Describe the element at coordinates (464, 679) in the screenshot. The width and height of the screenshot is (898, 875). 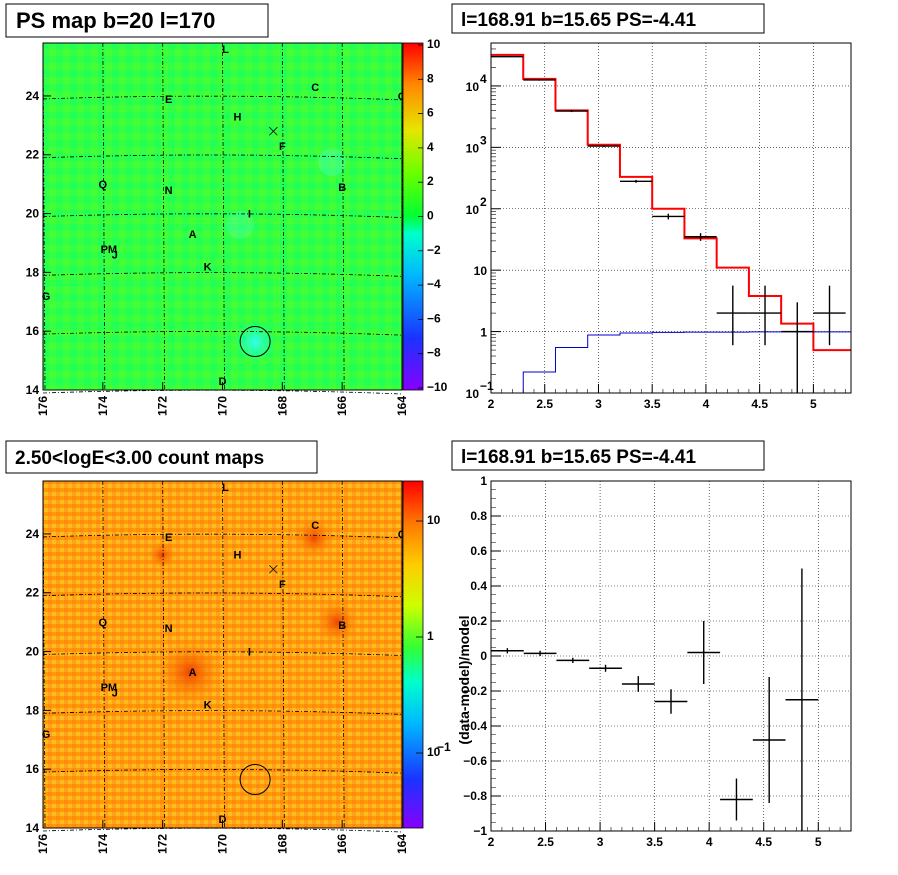
I see `residual-ylabel: (data-model)/model` at that location.